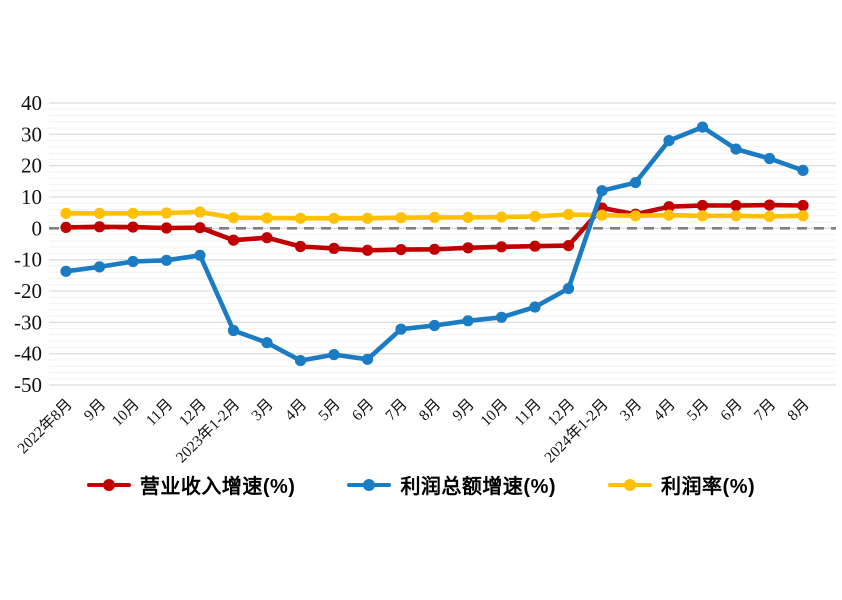 The height and width of the screenshot is (600, 842). Describe the element at coordinates (28, 260) in the screenshot. I see `y-tick-label: -10` at that location.